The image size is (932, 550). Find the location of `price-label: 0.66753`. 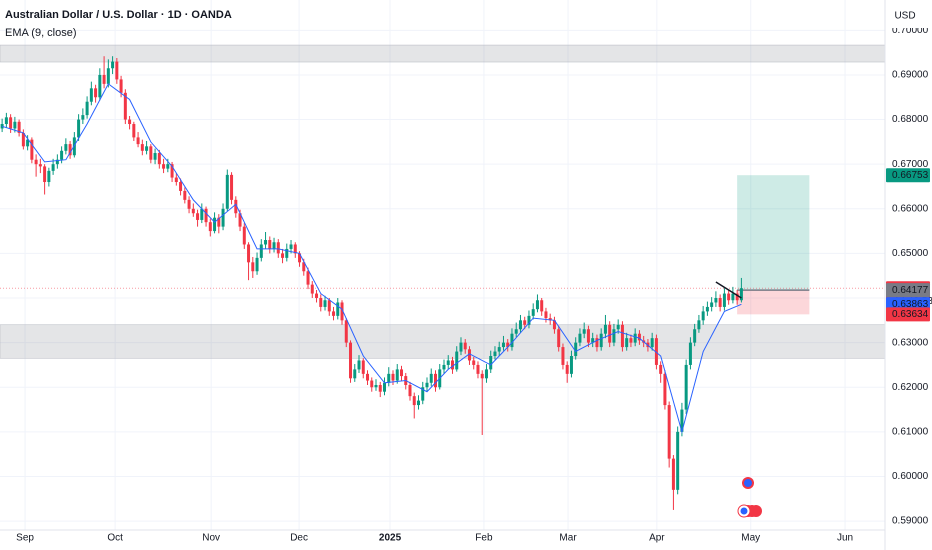

price-label: 0.66753 is located at coordinates (910, 175).